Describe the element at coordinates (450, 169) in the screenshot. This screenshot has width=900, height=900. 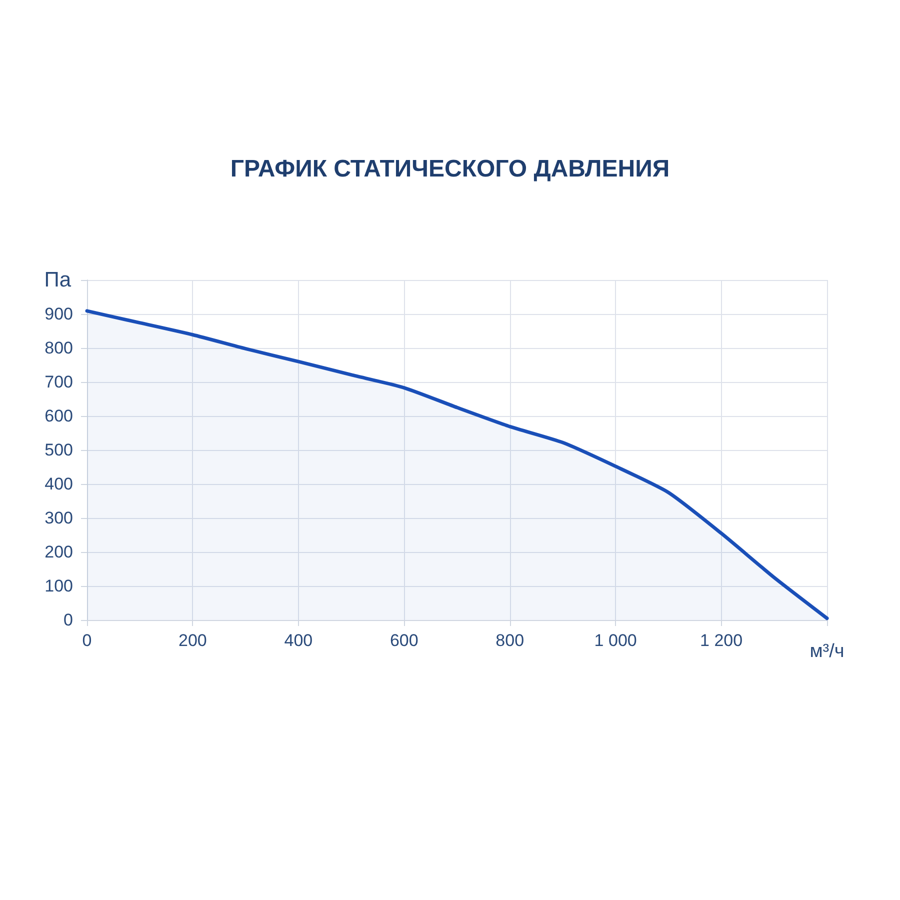
I see `chart-title: ГРАФИК СТАТИЧЕСКОГО ДАВЛЕНИЯ` at that location.